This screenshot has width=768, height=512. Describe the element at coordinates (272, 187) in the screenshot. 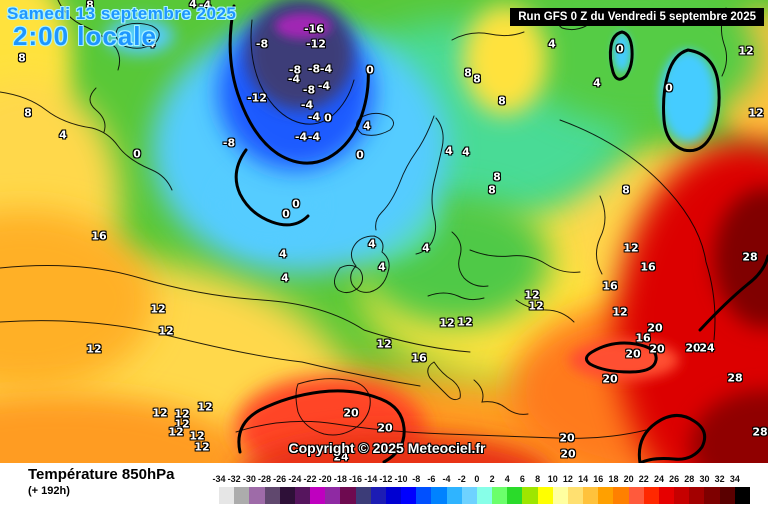

I see `zero-isotherm-tongue` at that location.